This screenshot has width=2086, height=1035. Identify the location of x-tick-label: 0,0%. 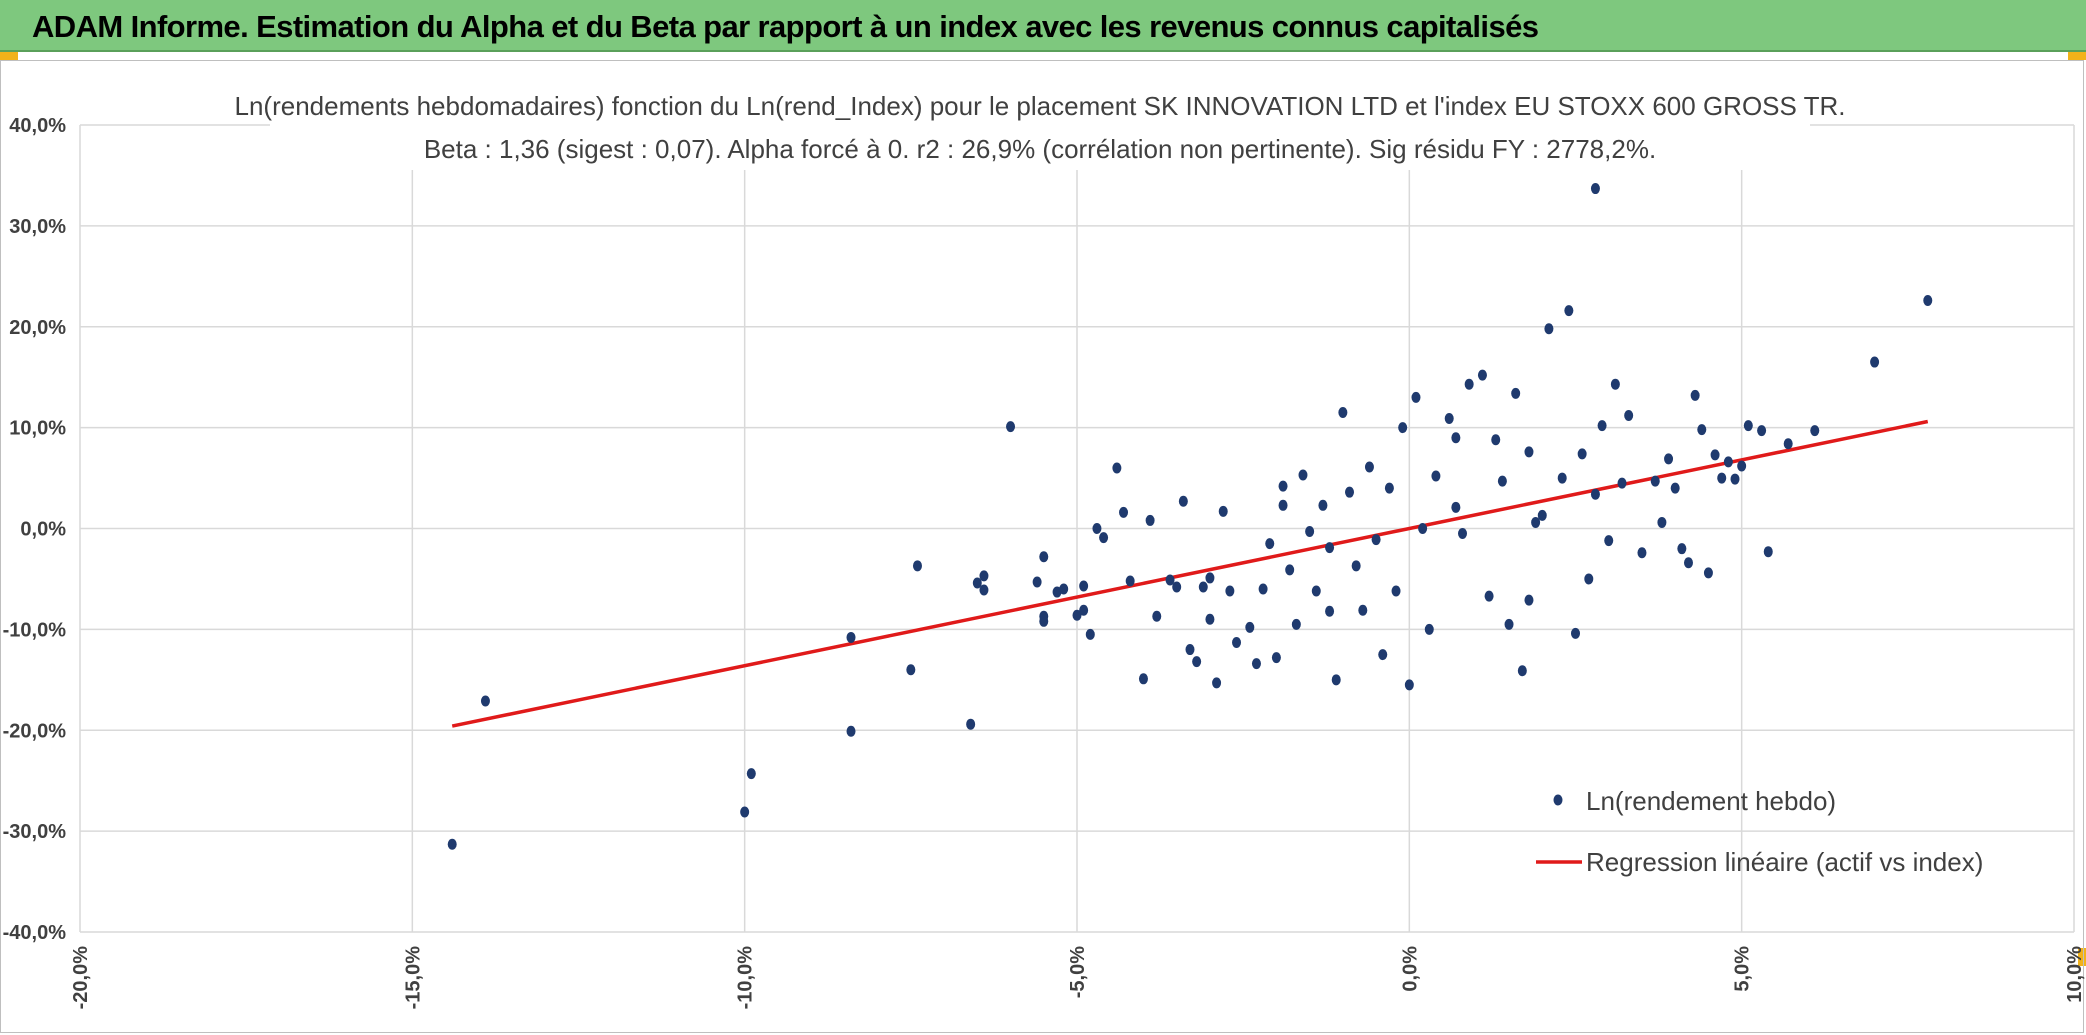
(1410, 969).